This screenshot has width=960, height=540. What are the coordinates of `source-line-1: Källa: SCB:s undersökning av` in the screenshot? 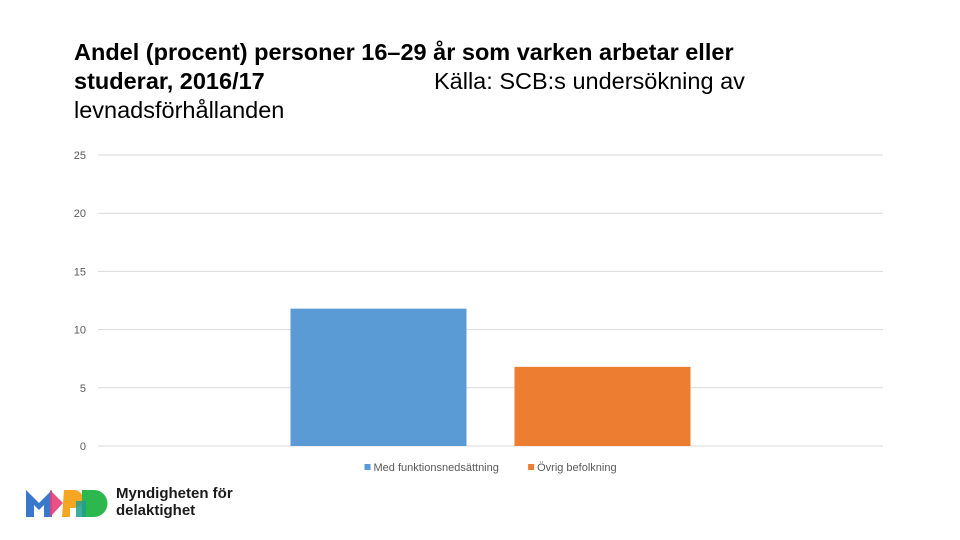 It's located at (589, 81).